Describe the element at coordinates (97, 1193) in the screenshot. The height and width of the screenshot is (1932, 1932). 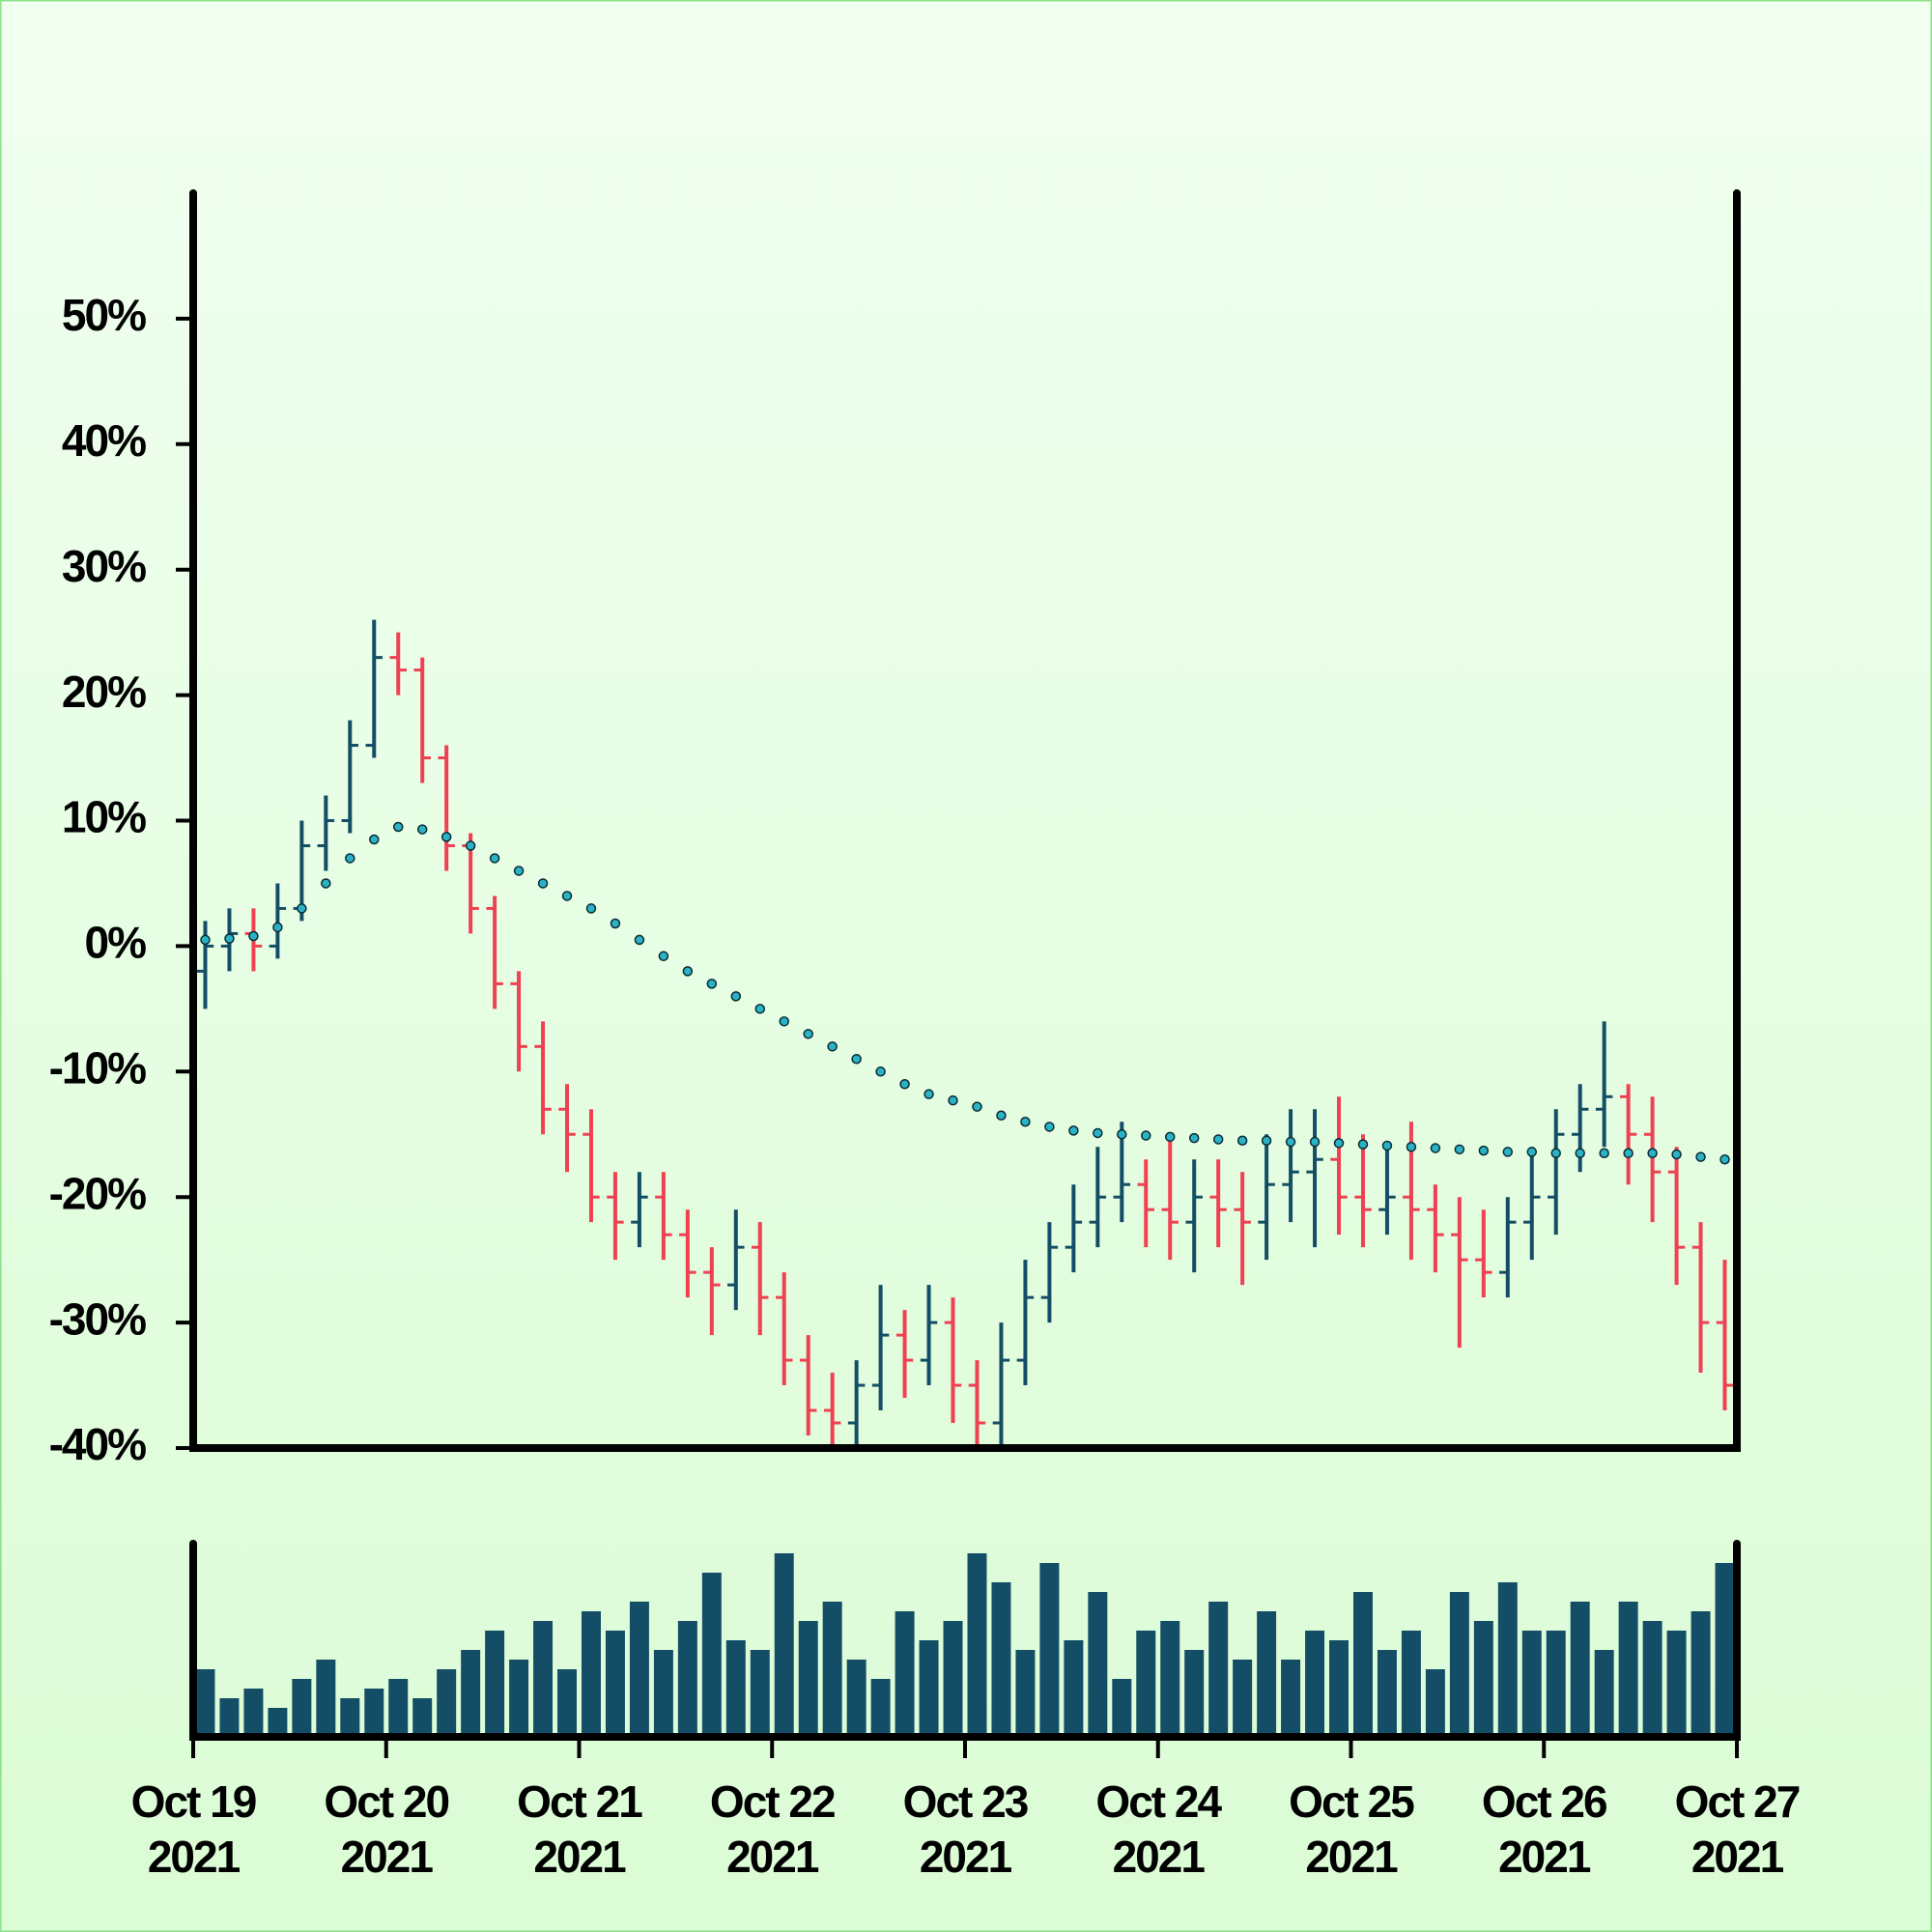
I see `y-tick-label: -20%` at that location.